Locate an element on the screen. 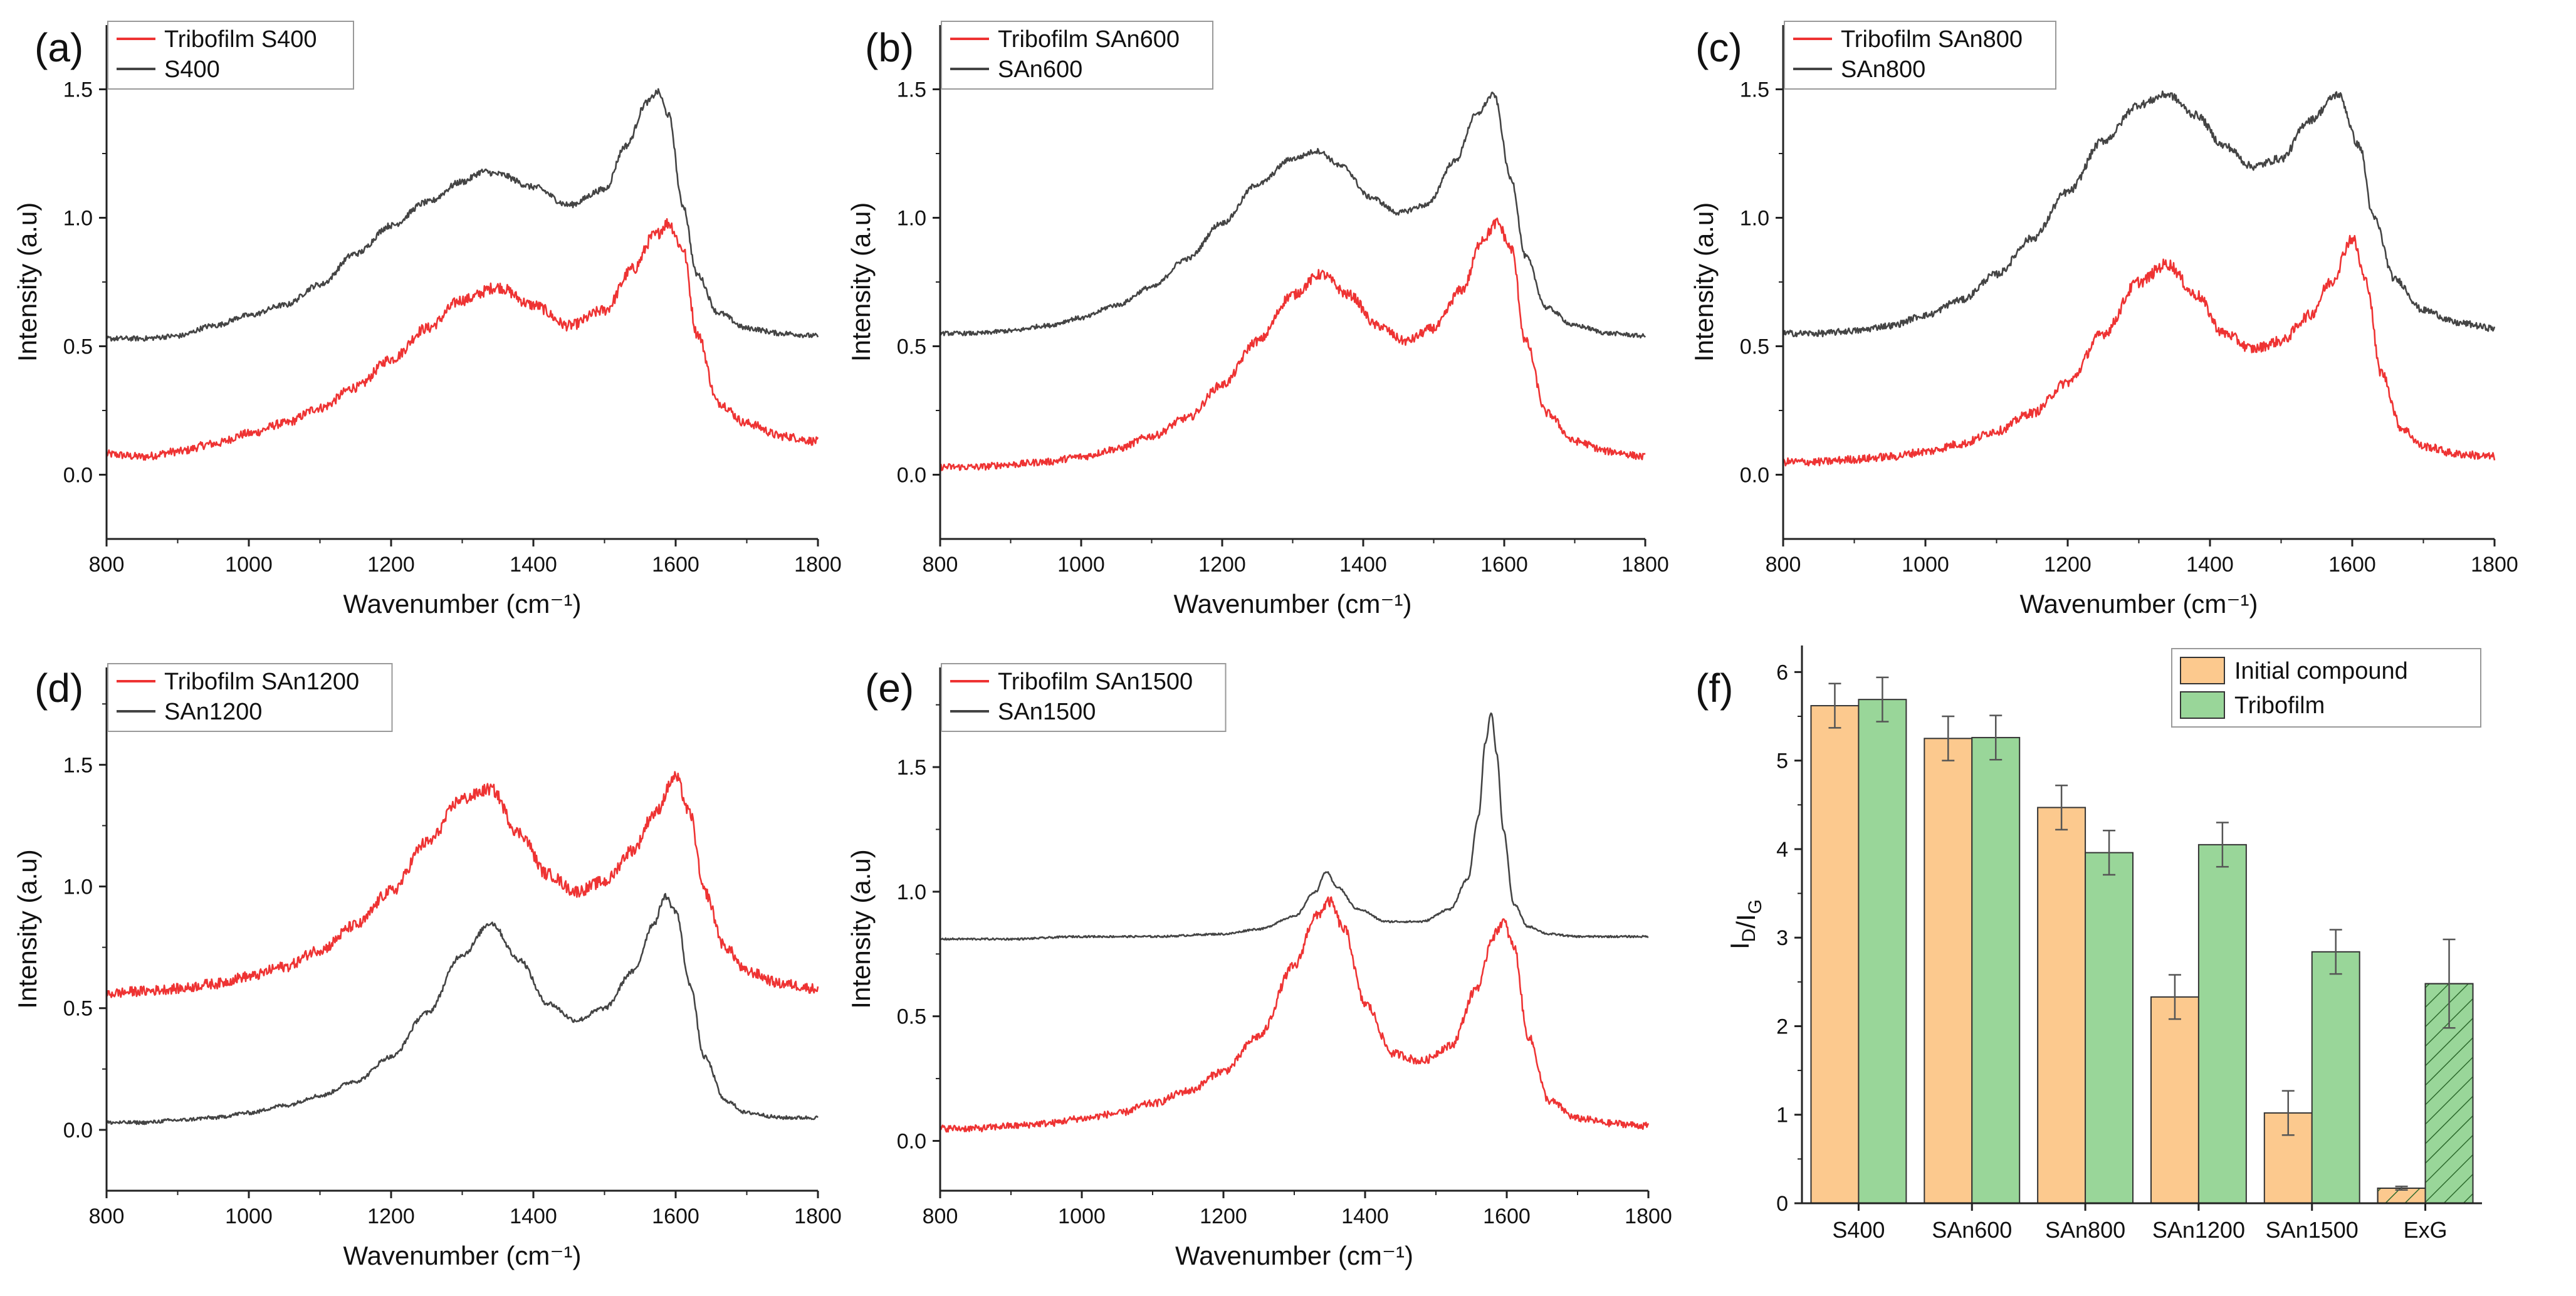 The width and height of the screenshot is (2576, 1296). y-ticks: 0 1 2 3 4 5 6 is located at coordinates (1789, 938).